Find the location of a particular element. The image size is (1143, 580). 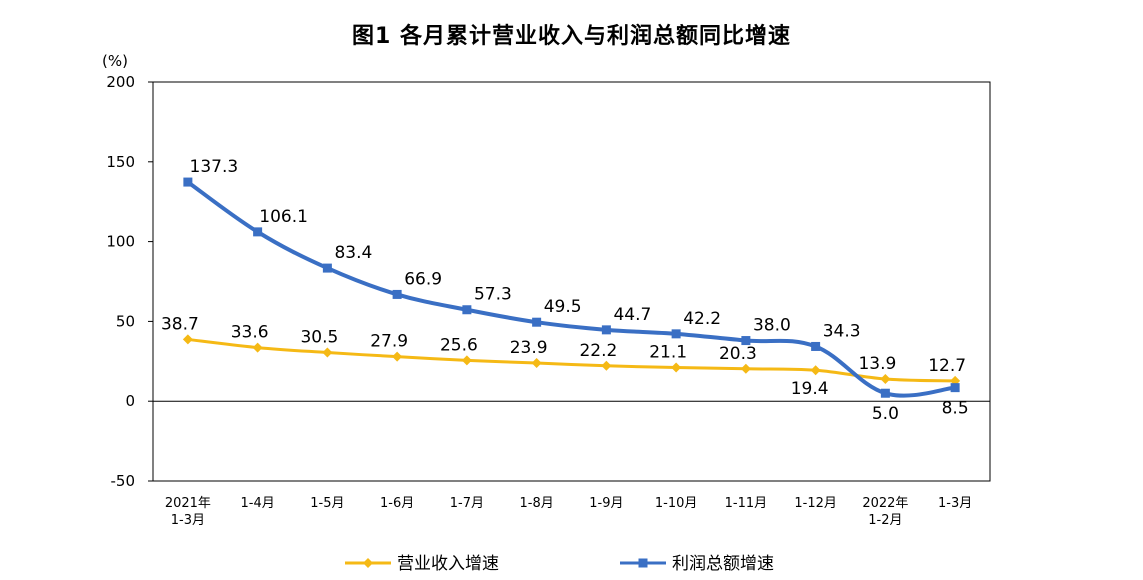

profit-data-label: 5.0 is located at coordinates (885, 414).